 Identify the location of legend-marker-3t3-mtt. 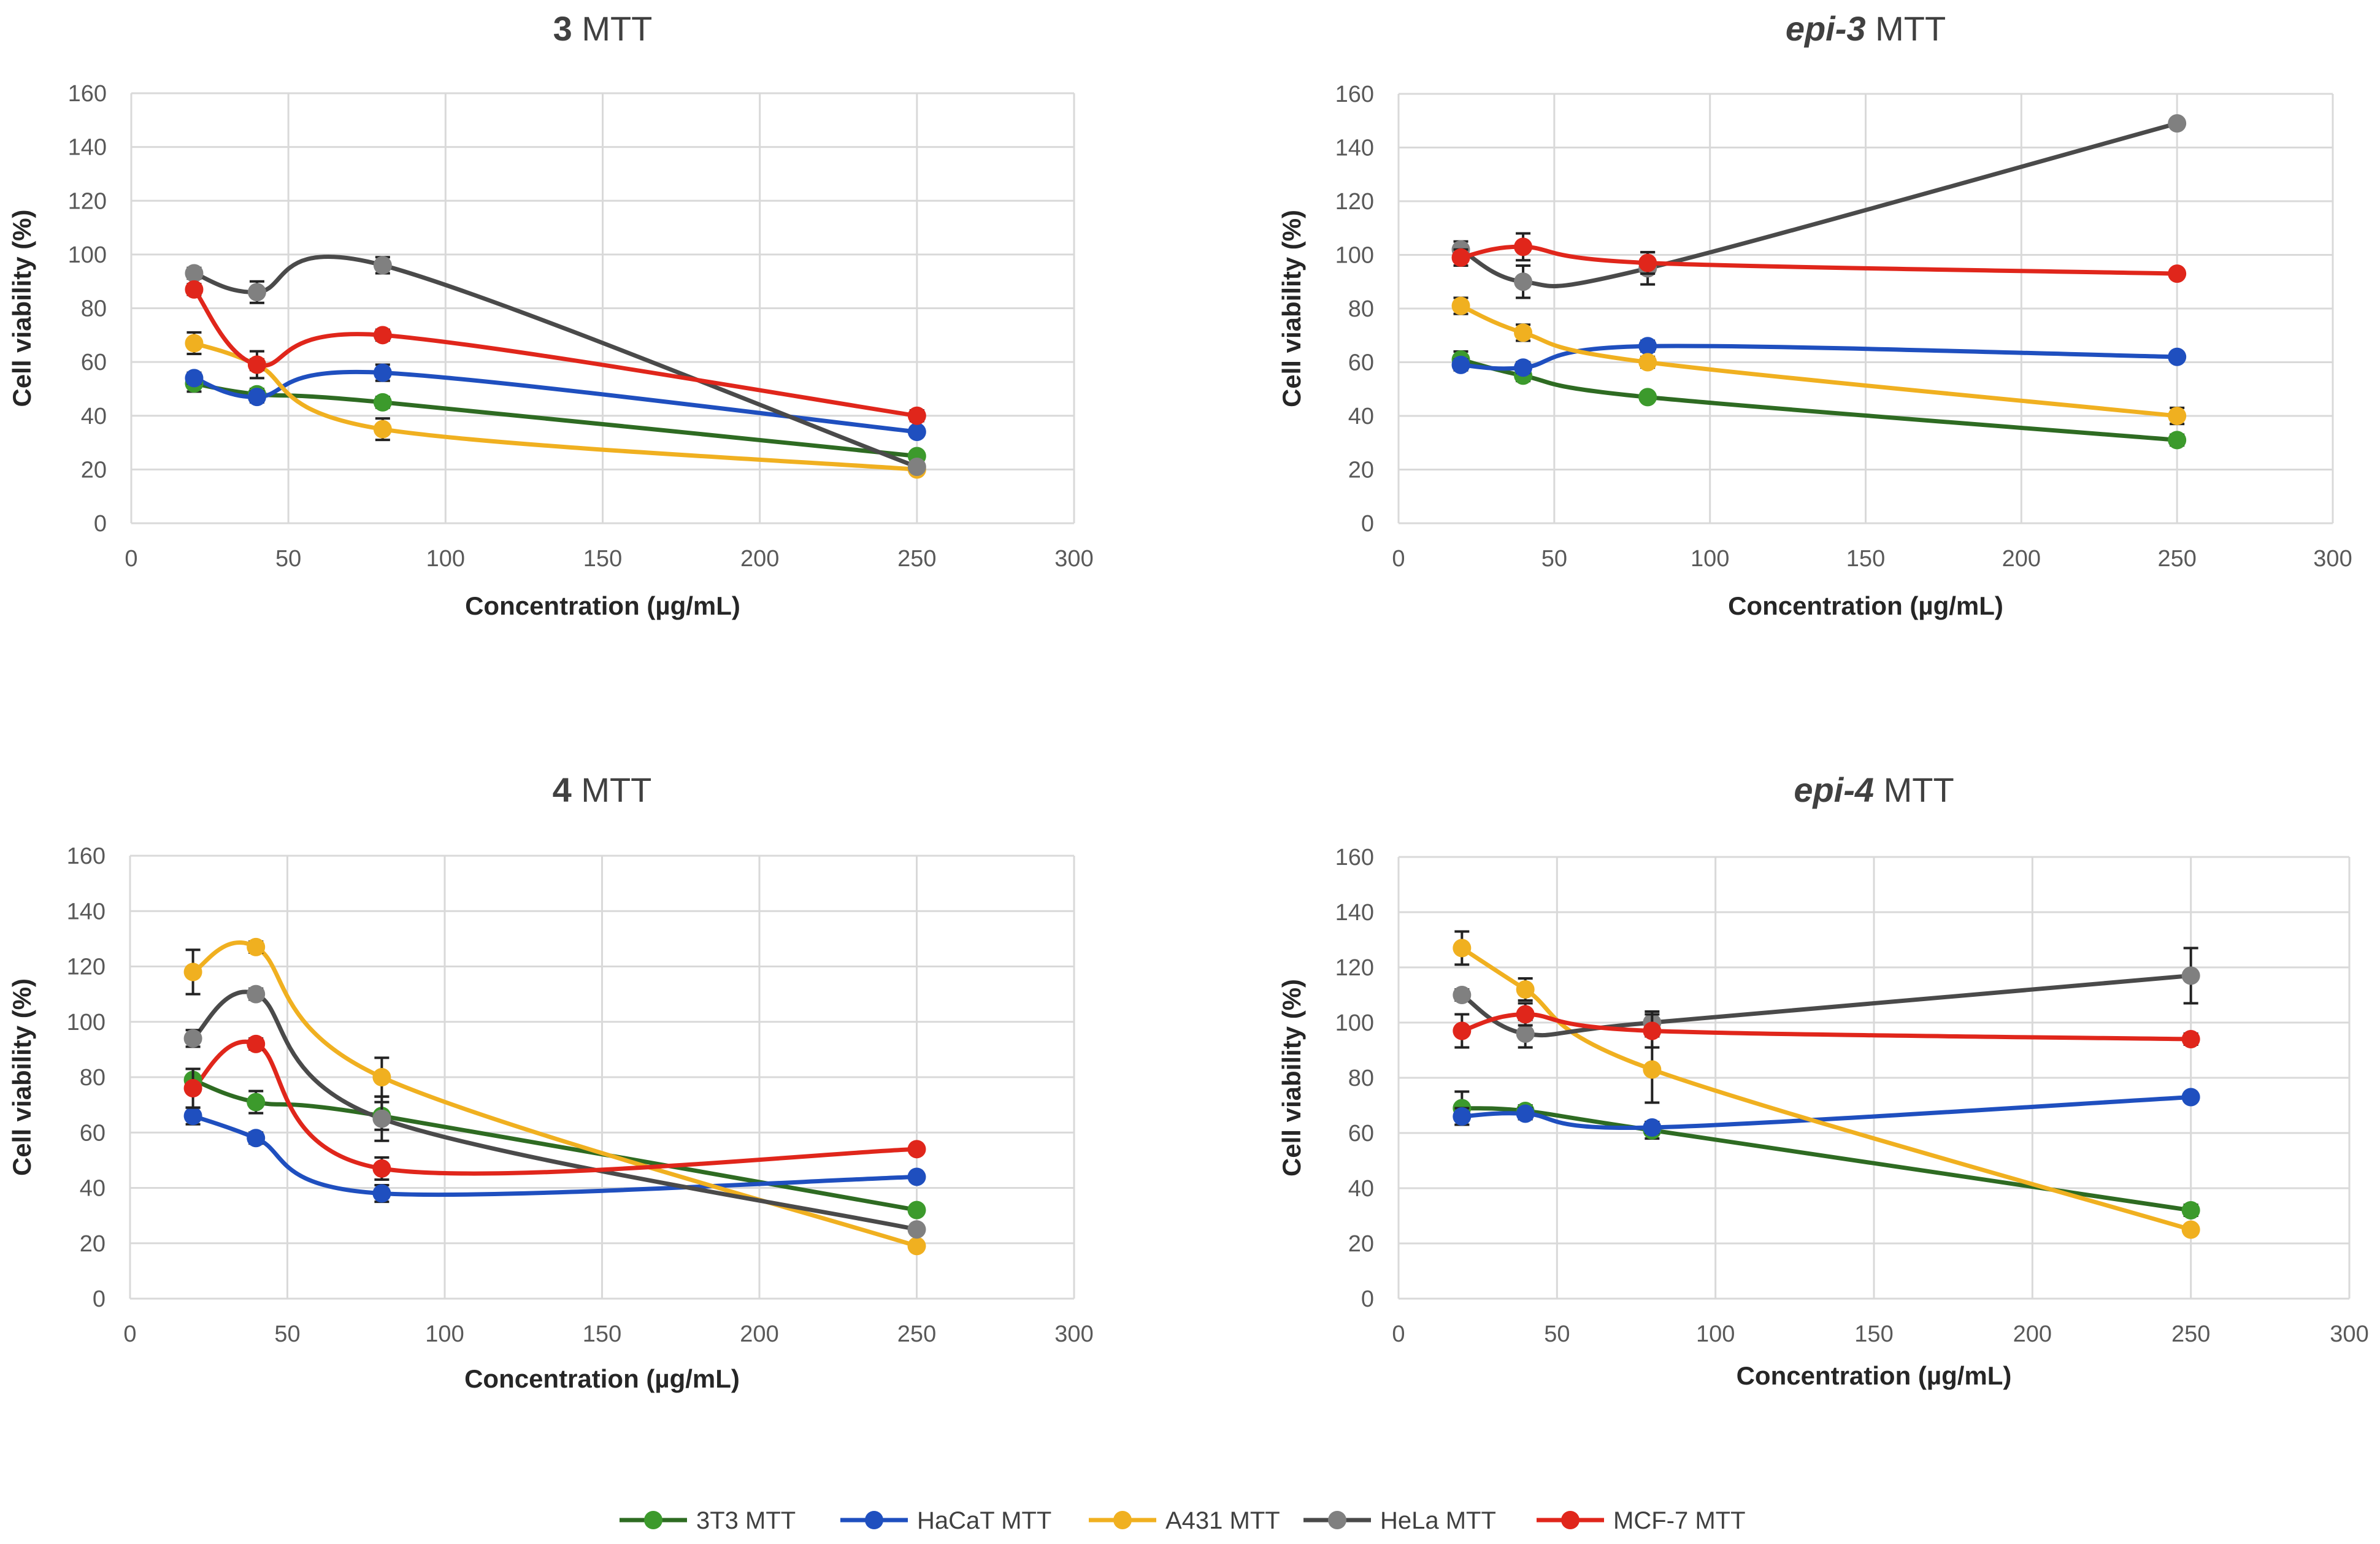
(653, 1520).